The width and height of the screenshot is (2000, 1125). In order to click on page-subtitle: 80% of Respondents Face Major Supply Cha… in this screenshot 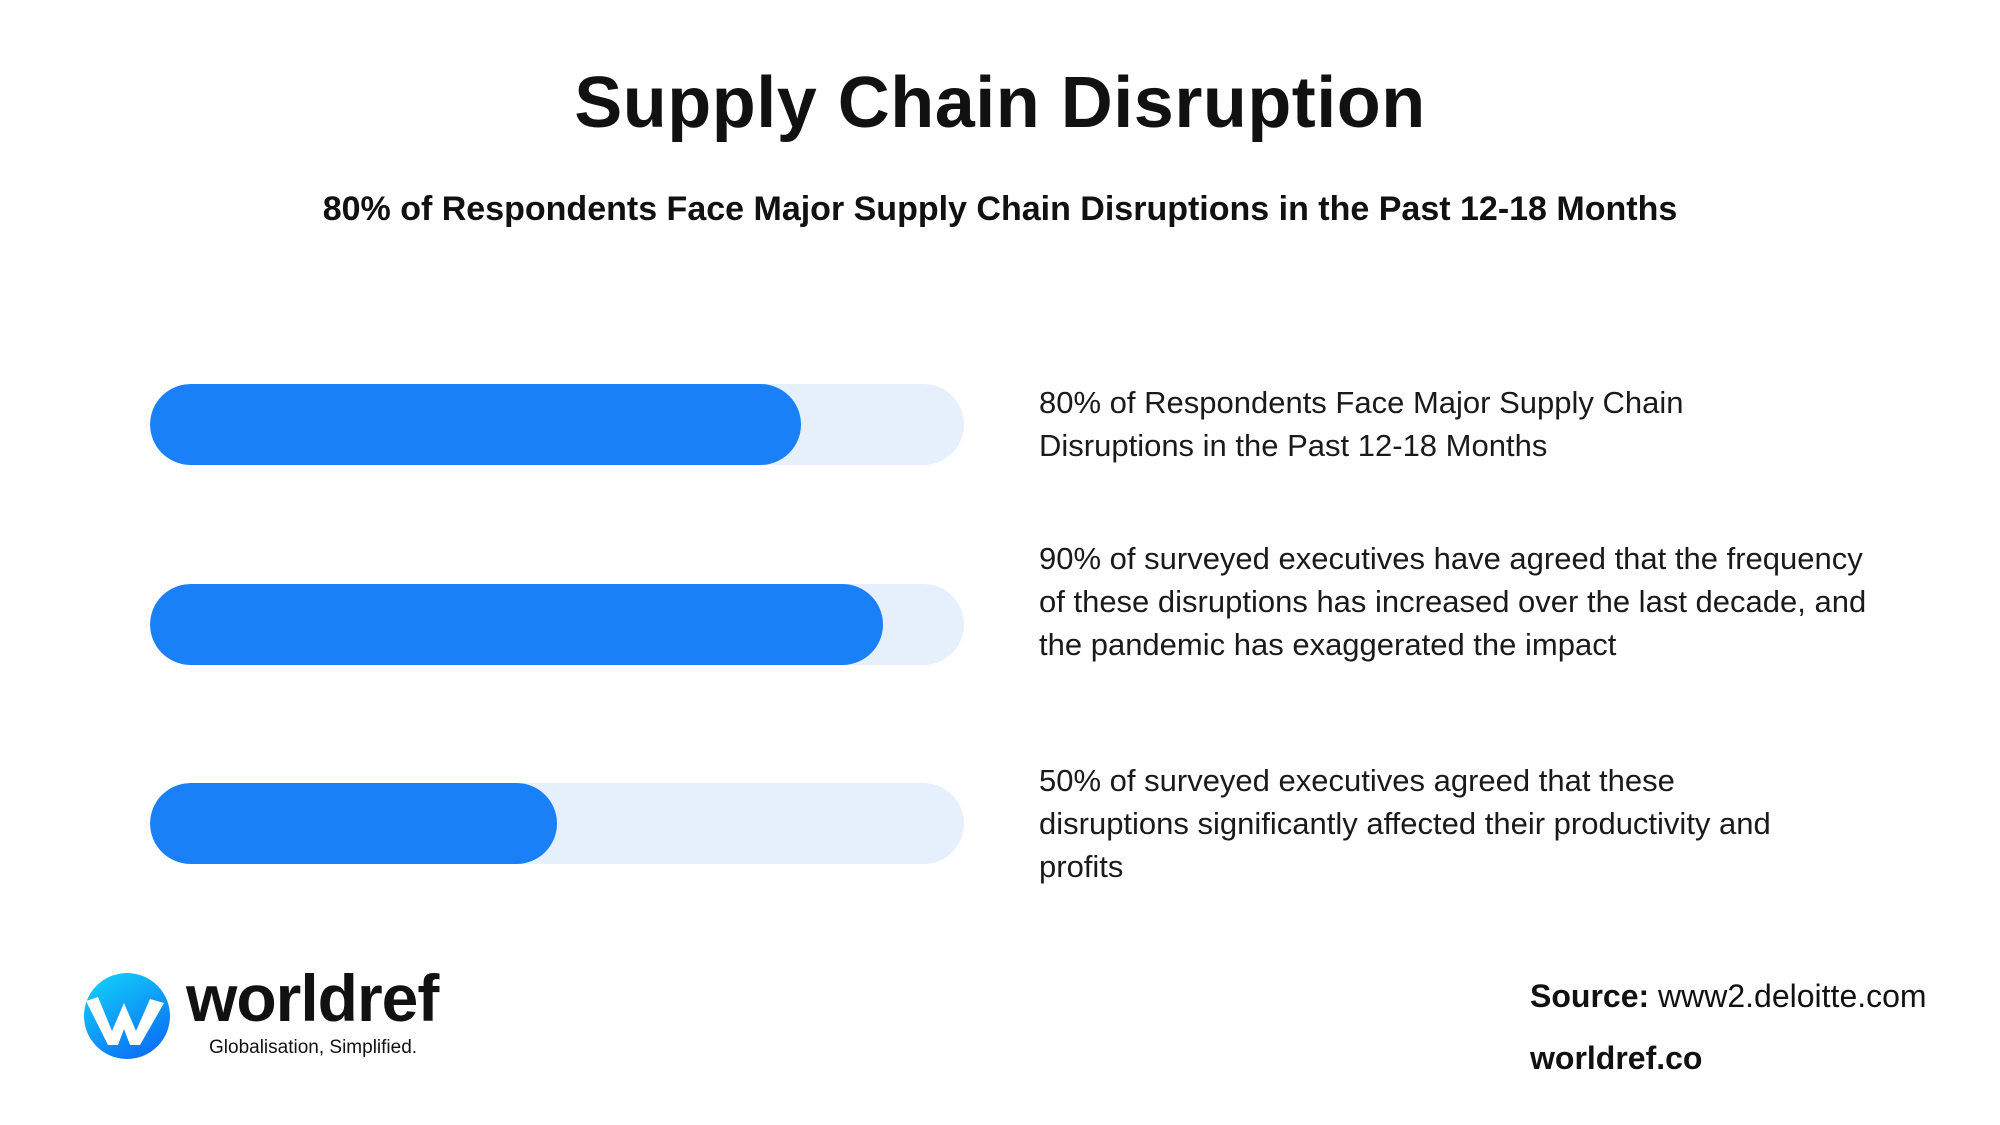, I will do `click(1000, 209)`.